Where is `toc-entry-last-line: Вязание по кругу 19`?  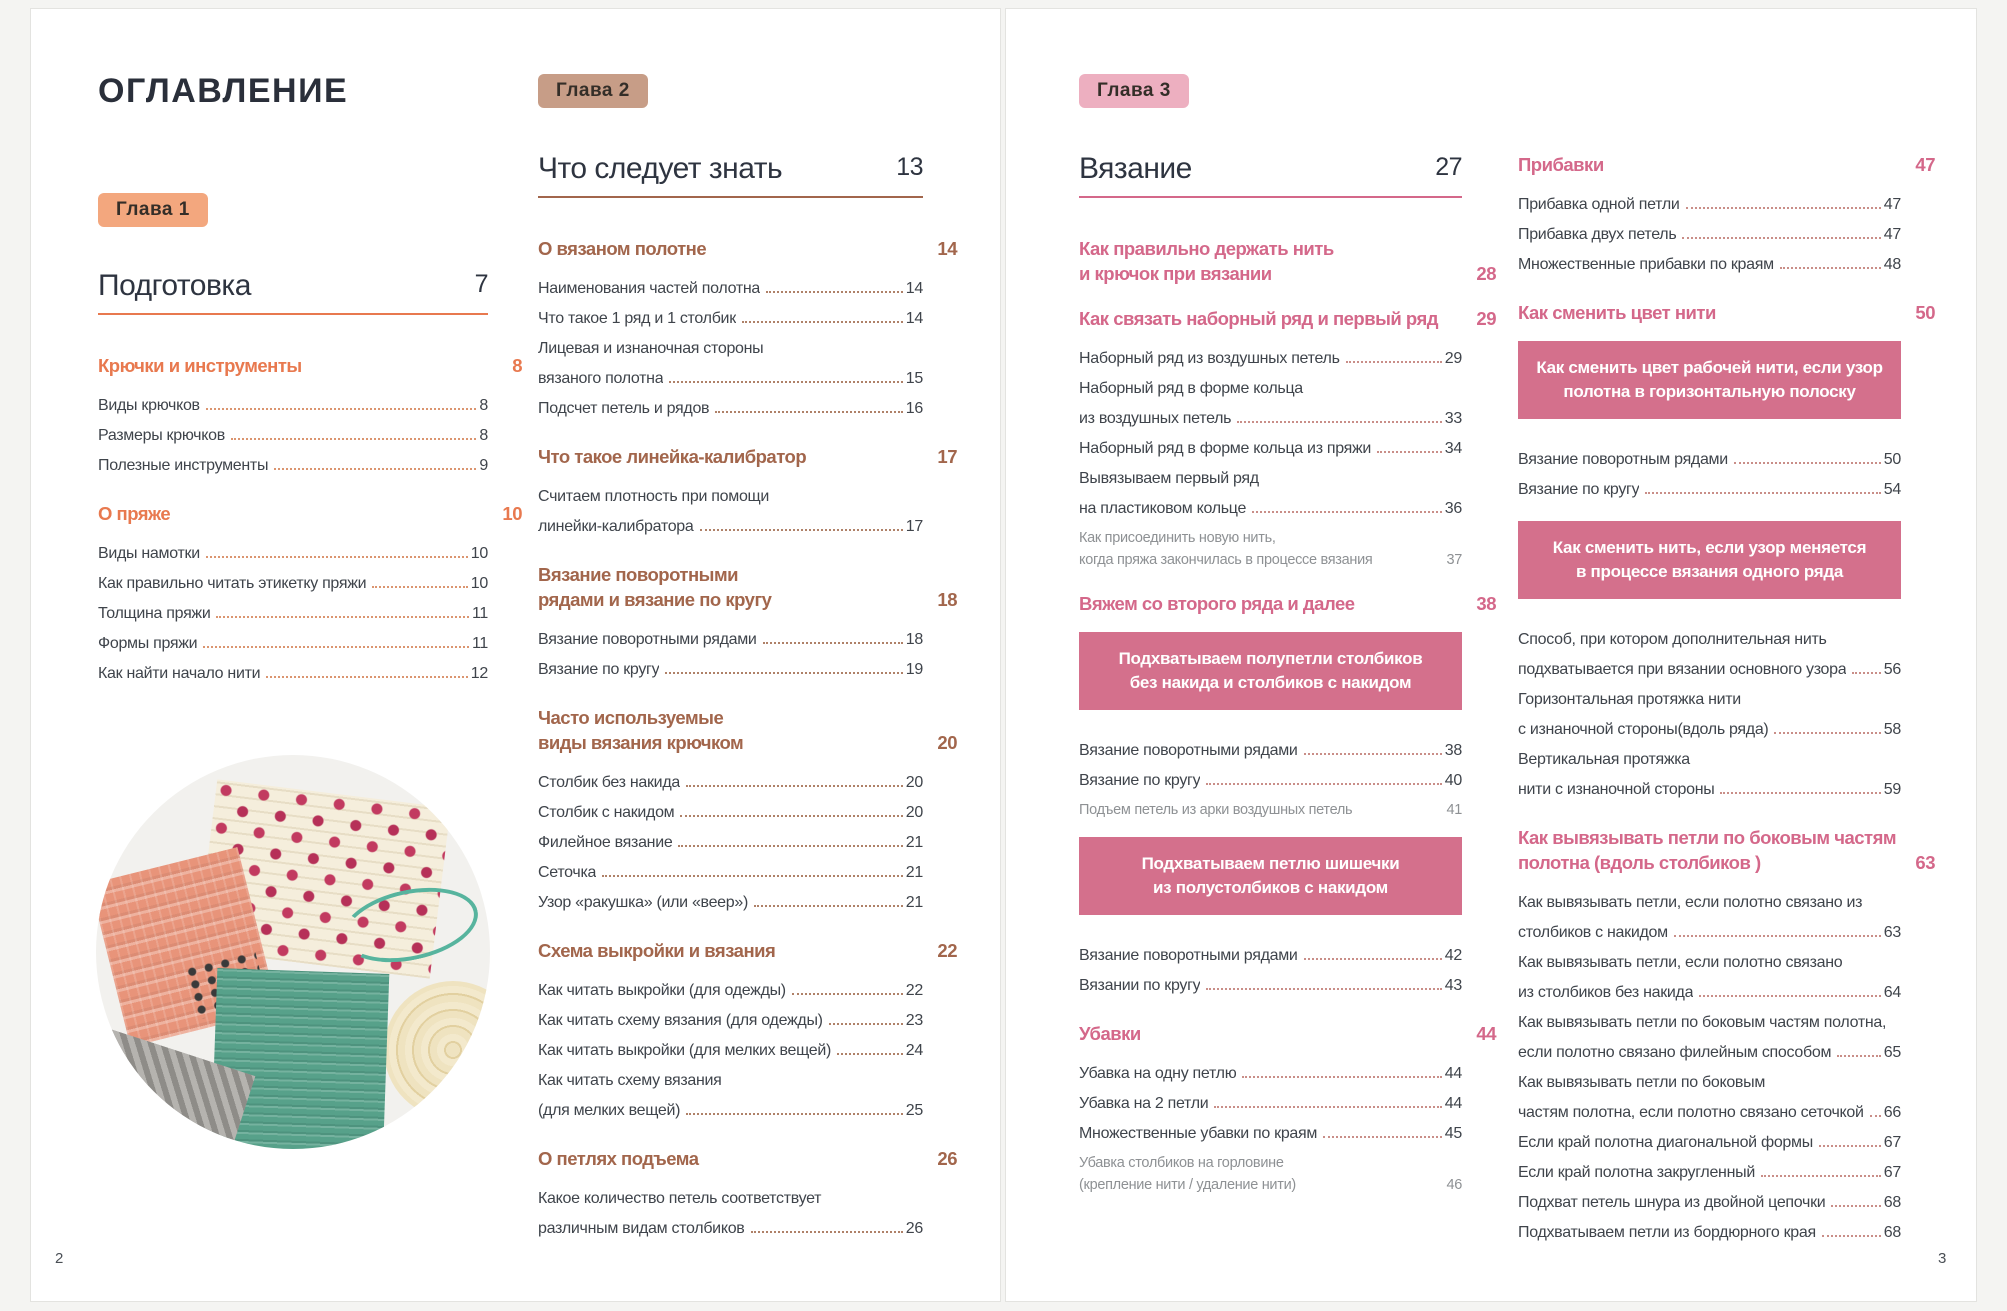
toc-entry-last-line: Вязание по кругу 19 is located at coordinates (730, 670).